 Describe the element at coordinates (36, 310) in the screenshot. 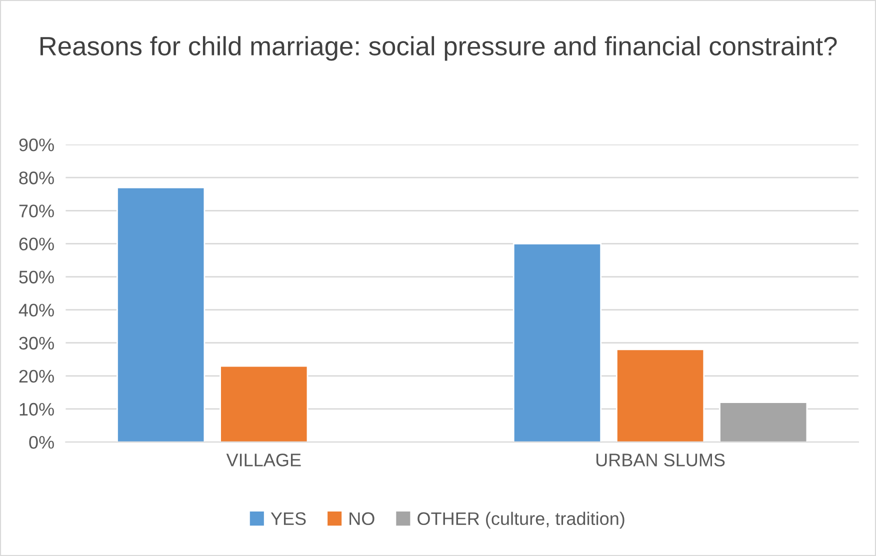

I see `y-tick-label: 40%` at that location.